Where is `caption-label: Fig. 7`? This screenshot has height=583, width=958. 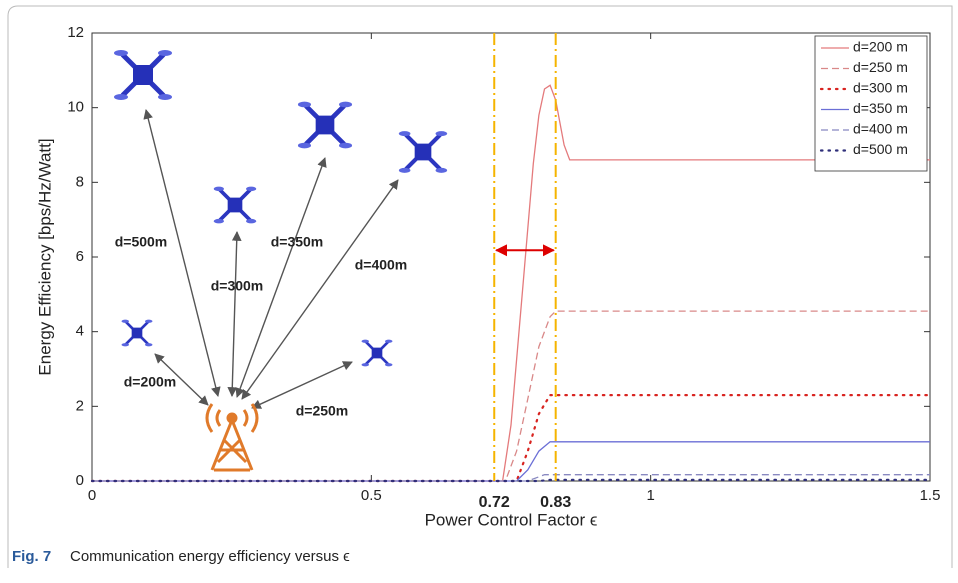
caption-label: Fig. 7 is located at coordinates (31, 556).